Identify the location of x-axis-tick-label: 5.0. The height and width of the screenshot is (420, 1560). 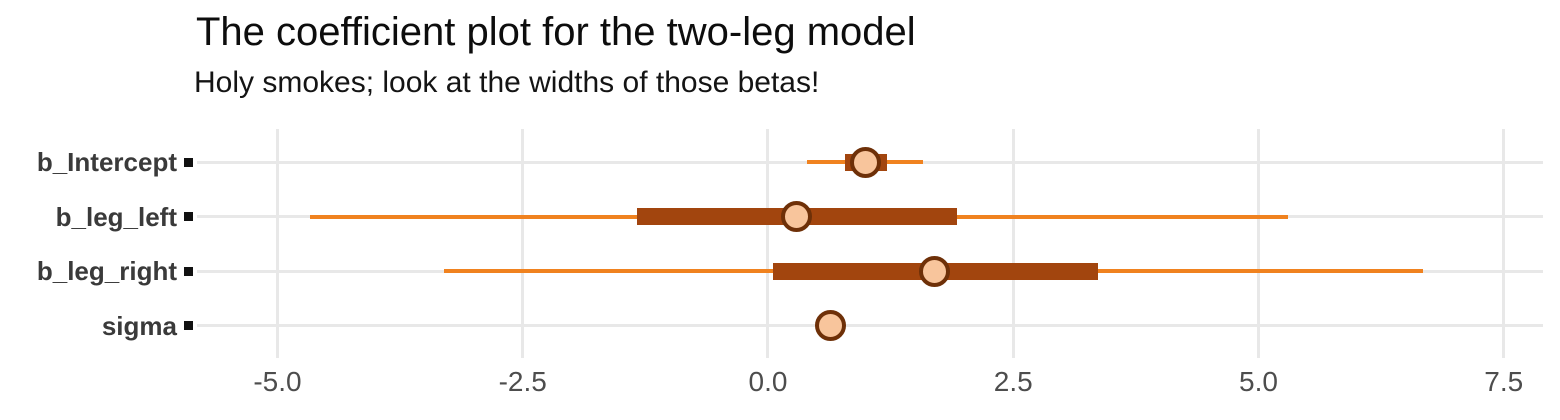
(1258, 381).